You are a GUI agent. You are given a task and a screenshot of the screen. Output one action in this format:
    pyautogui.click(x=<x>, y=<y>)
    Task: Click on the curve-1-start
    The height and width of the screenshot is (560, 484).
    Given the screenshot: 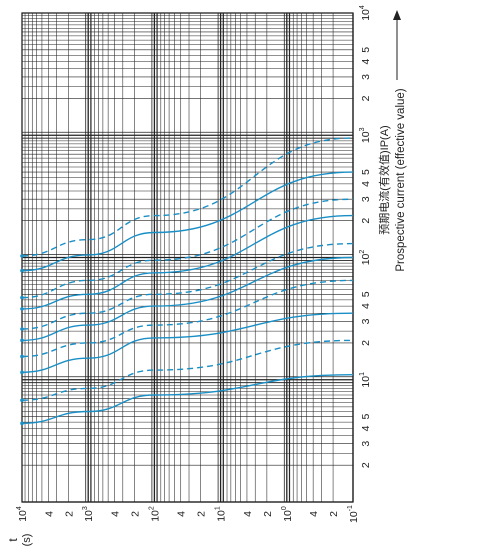 What is the action you would take?
    pyautogui.click(x=22, y=423)
    